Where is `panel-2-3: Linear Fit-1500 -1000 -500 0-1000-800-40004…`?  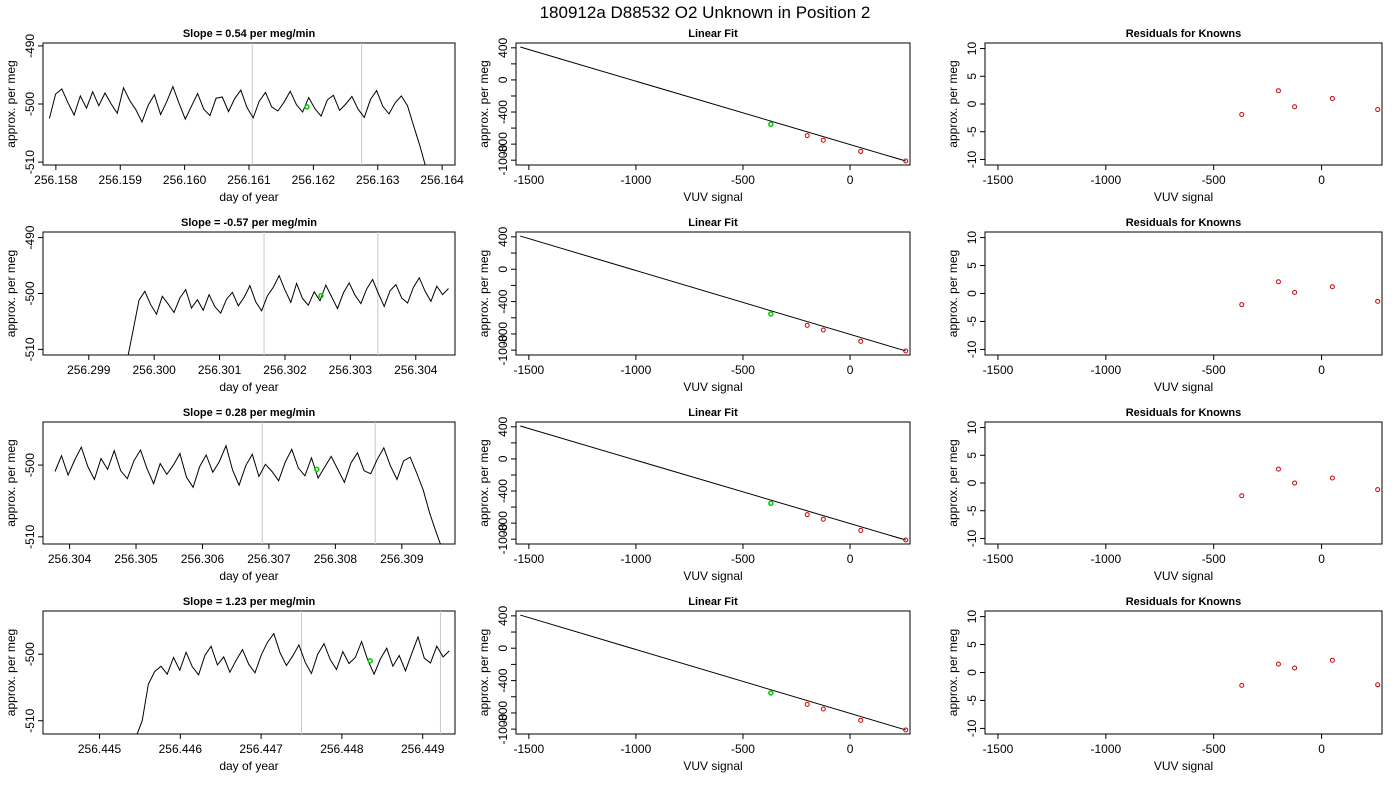 panel-2-3: Linear Fit-1500 -1000 -500 0-1000-800-40004… is located at coordinates (694, 495).